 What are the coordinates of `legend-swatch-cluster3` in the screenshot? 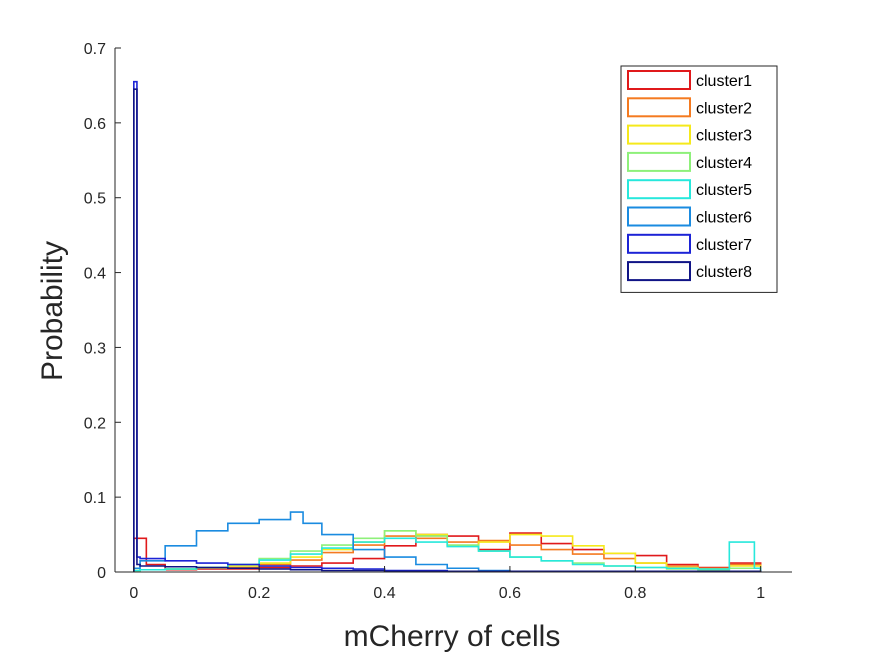 It's located at (659, 134).